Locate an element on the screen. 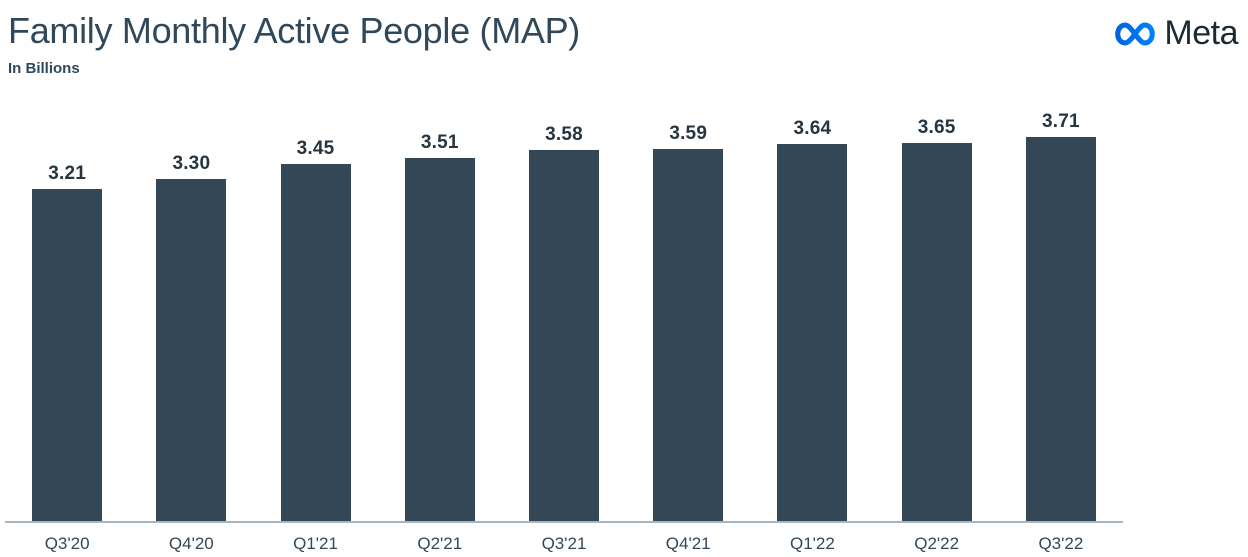  category-label: Q3'21 is located at coordinates (564, 543).